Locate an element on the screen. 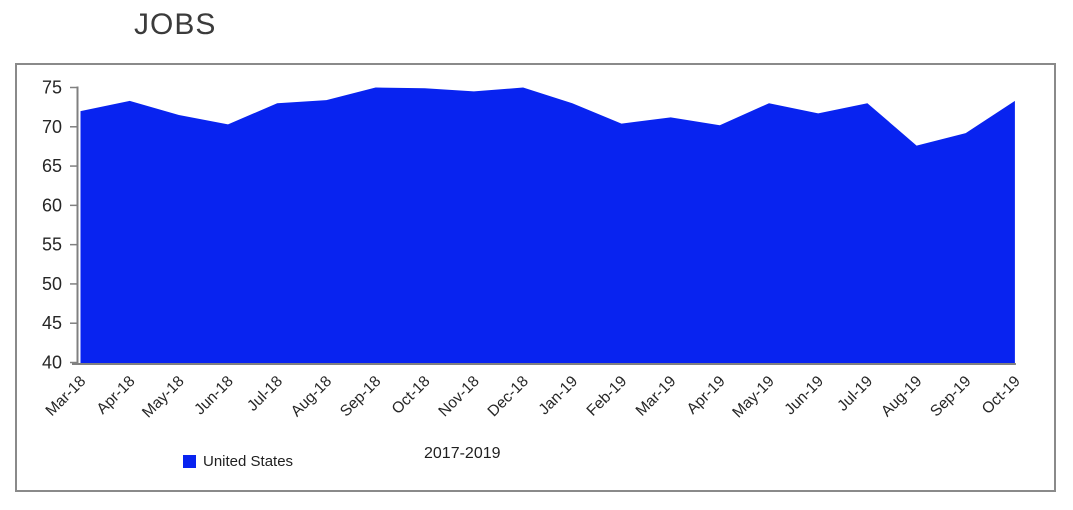 The width and height of the screenshot is (1073, 510). x-tick-label: Oct-18 is located at coordinates (411, 395).